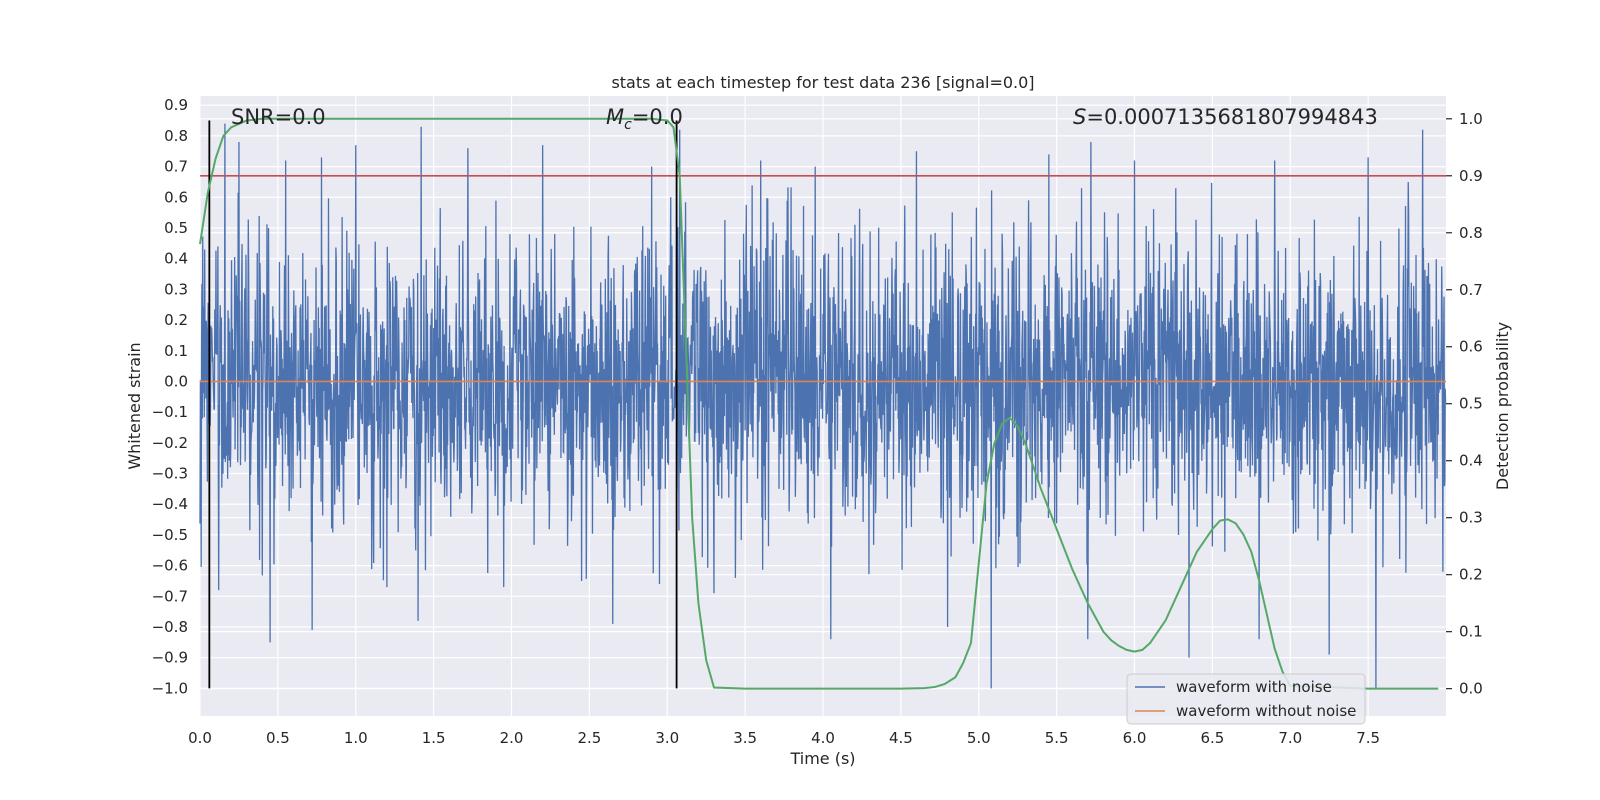  Describe the element at coordinates (745, 738) in the screenshot. I see `x-tick-label: 3.5` at that location.